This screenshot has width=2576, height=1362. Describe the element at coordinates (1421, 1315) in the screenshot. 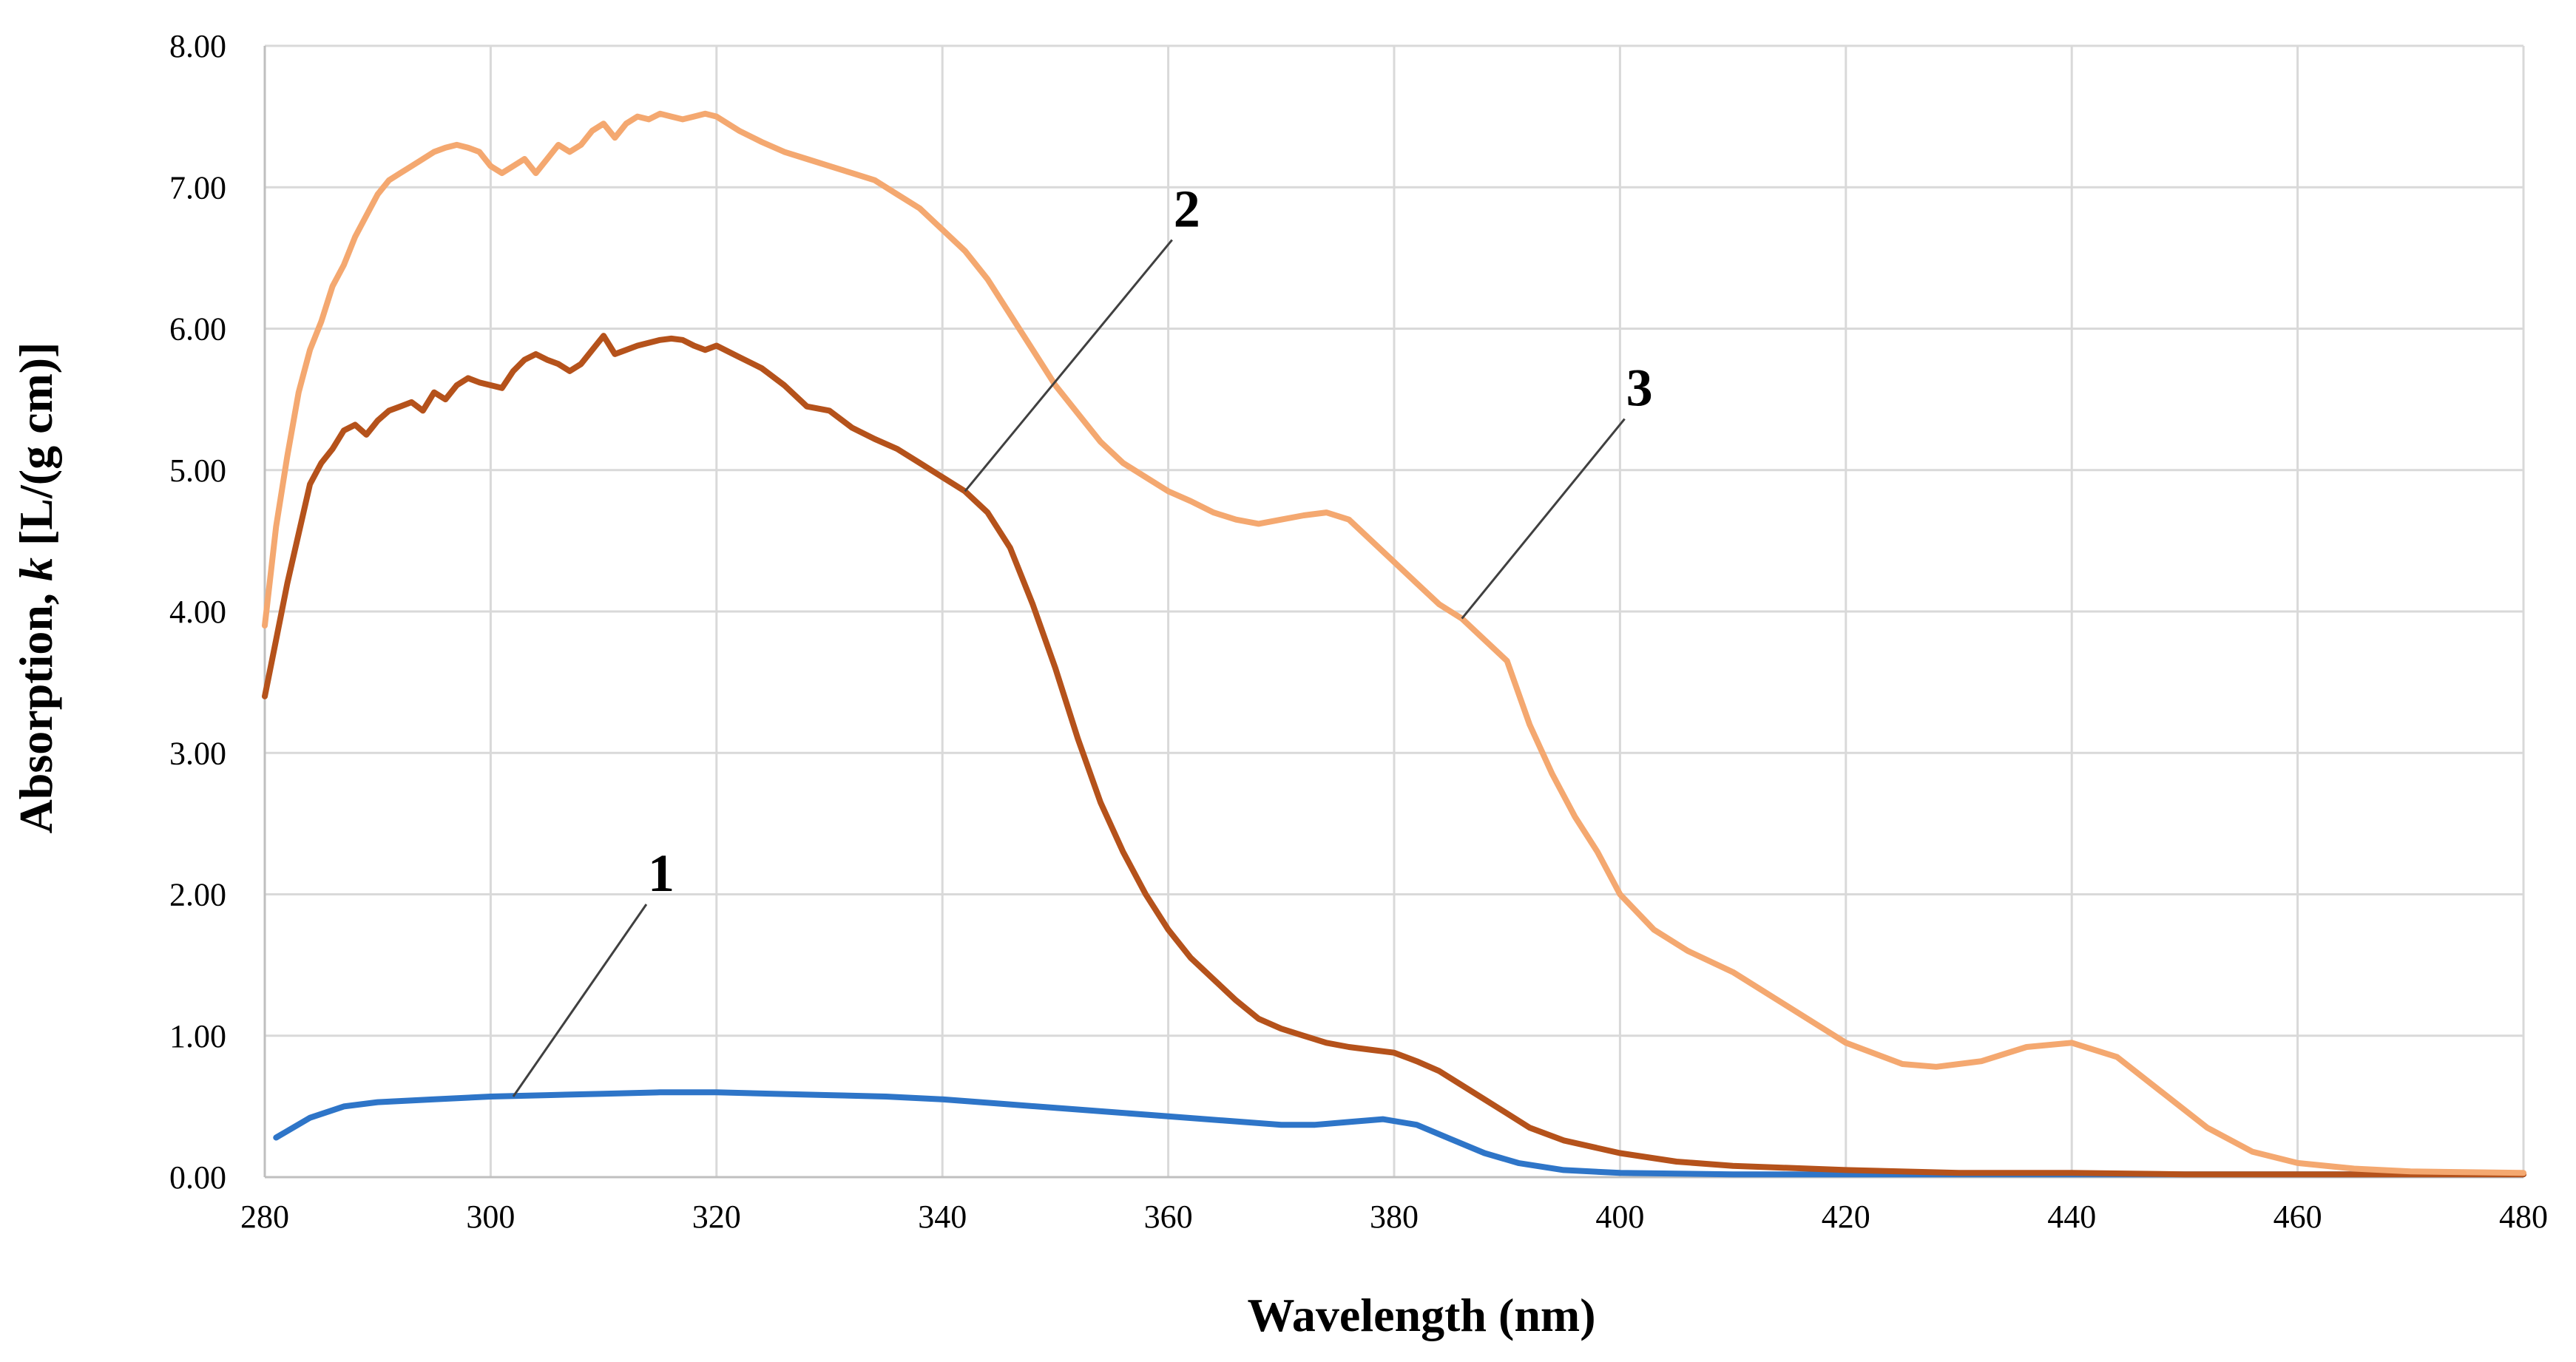

I see `x-axis-title: Wavelength (nm)` at that location.